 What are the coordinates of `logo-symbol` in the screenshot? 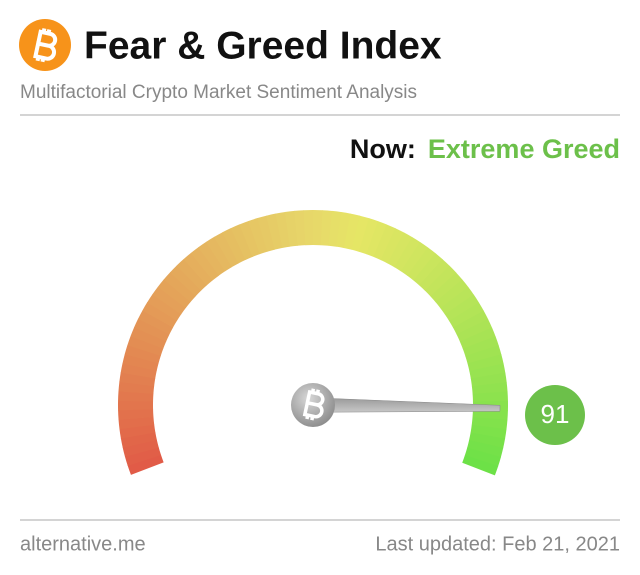 It's located at (45, 45).